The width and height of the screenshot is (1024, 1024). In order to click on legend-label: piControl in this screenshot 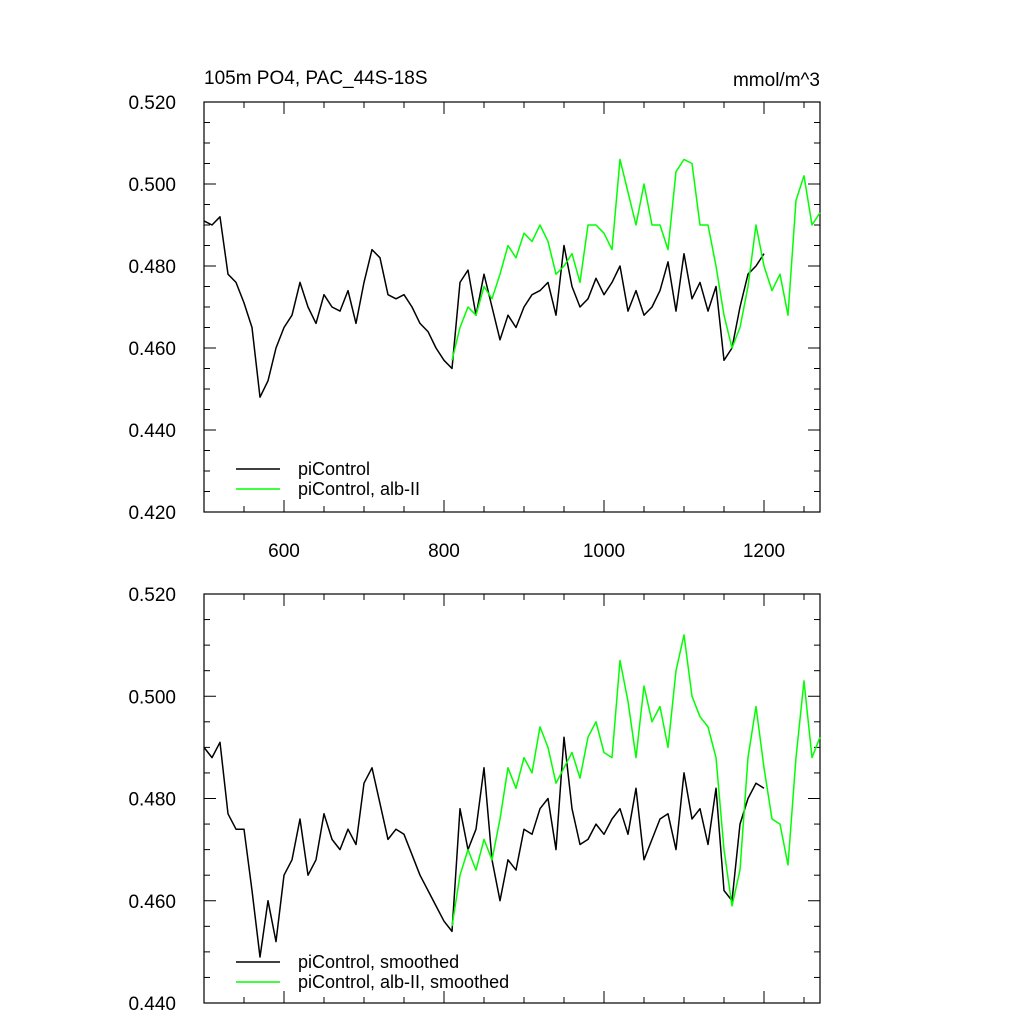, I will do `click(334, 469)`.